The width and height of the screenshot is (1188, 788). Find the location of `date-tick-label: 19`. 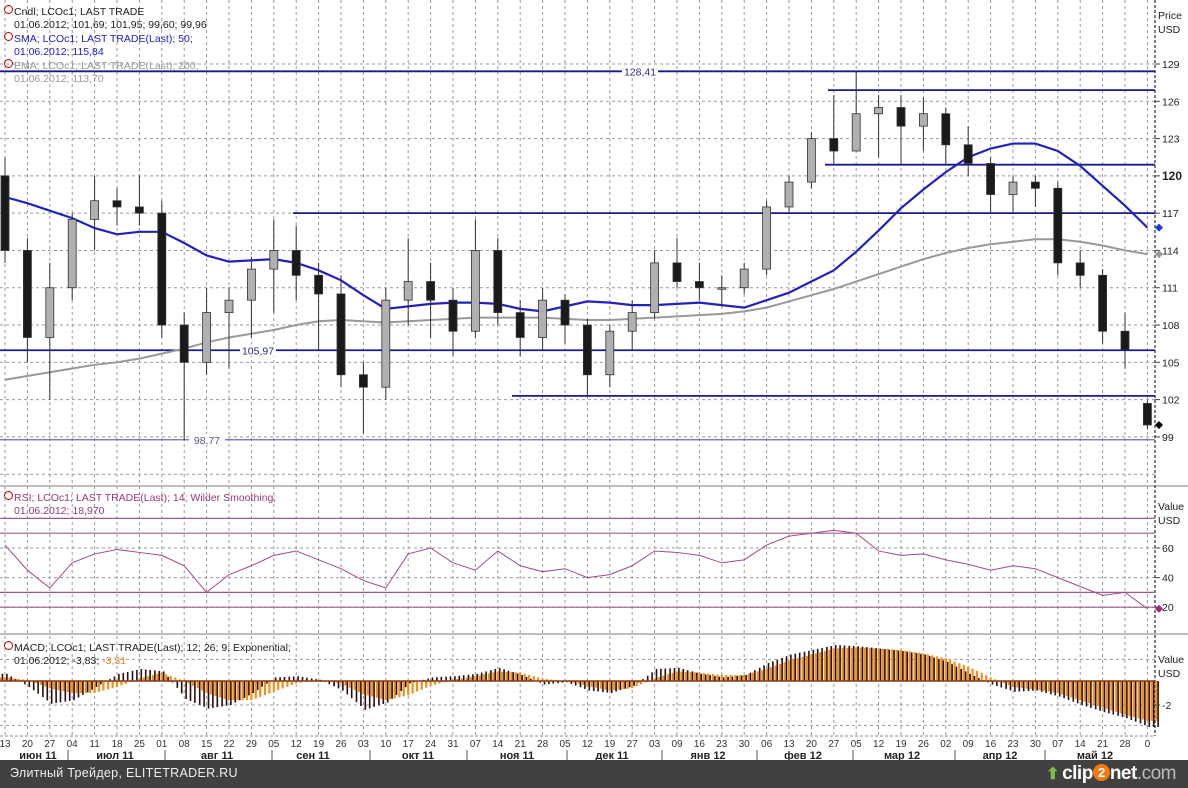

date-tick-label: 19 is located at coordinates (319, 744).